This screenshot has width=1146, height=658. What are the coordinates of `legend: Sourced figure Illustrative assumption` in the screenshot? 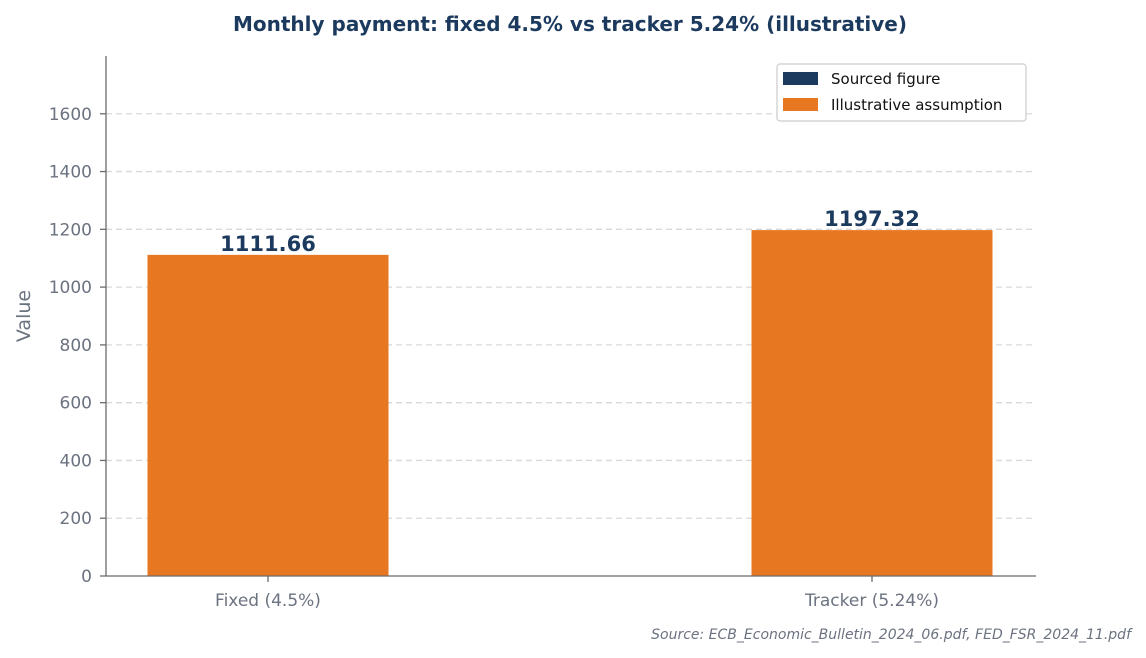 It's located at (901, 92).